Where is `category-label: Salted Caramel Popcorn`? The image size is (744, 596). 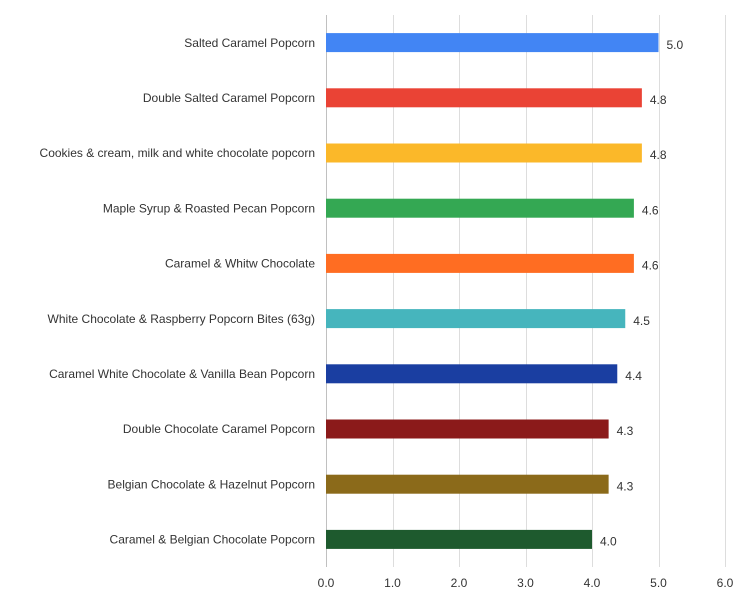 category-label: Salted Caramel Popcorn is located at coordinates (249, 43).